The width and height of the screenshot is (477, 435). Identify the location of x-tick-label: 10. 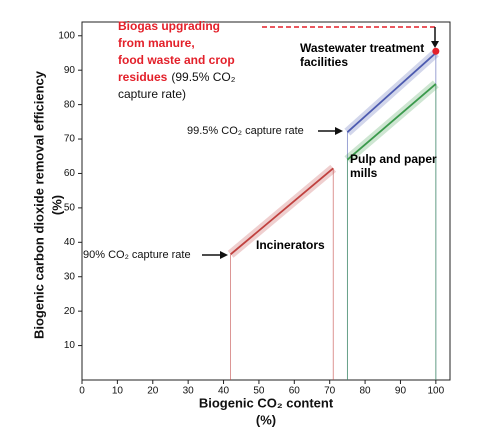
(118, 391).